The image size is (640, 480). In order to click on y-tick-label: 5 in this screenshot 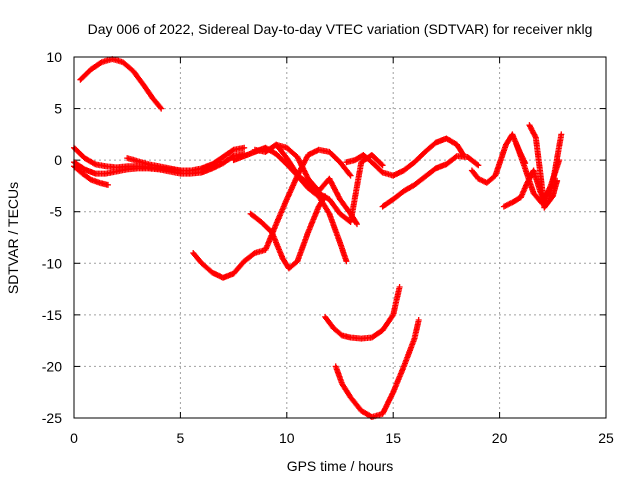, I will do `click(58, 109)`.